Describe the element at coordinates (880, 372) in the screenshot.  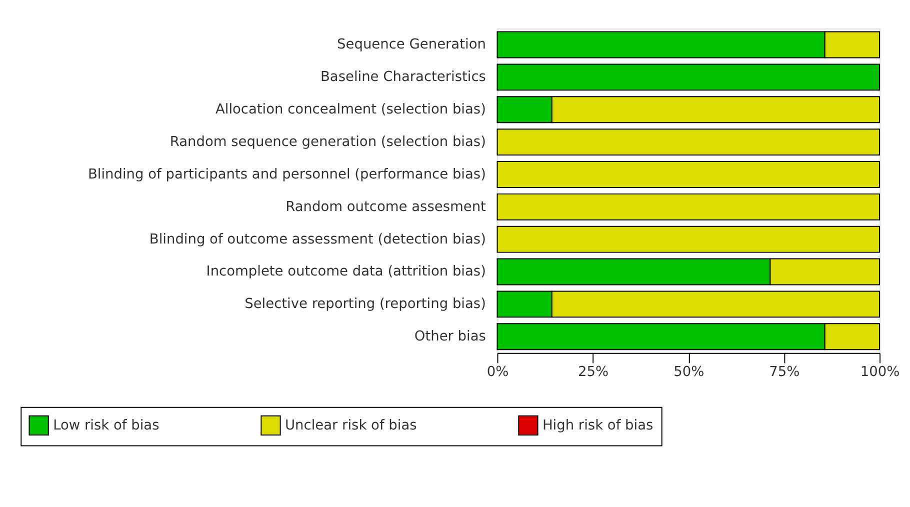
I see `x-tick-label: 100%` at that location.